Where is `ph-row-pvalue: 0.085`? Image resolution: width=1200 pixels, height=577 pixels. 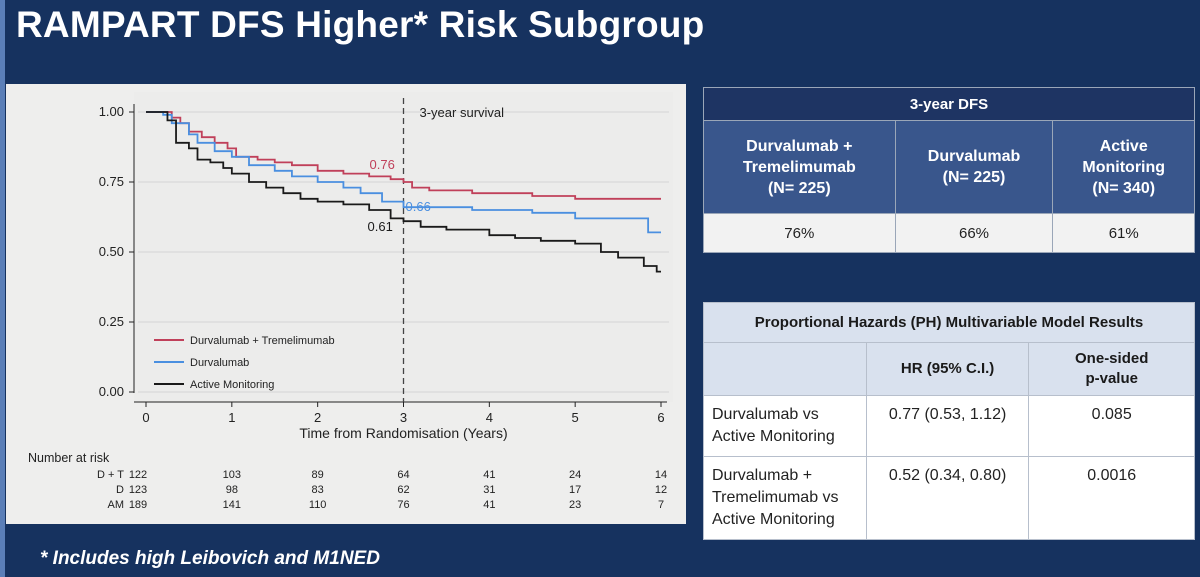
ph-row-pvalue: 0.085 is located at coordinates (1111, 426).